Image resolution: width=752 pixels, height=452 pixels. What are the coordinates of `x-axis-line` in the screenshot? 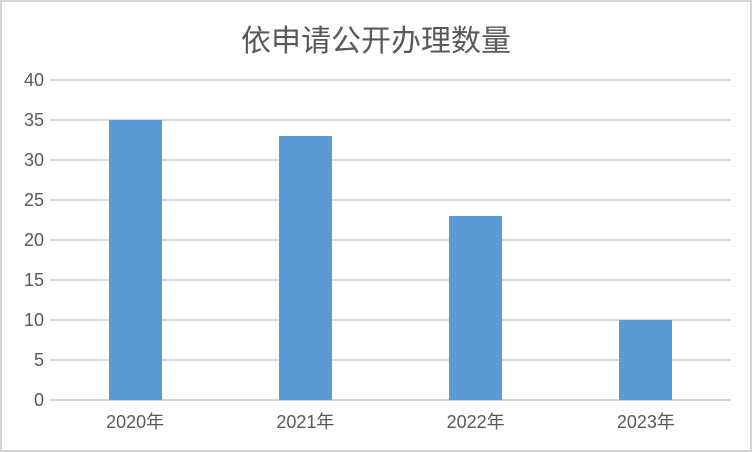 It's located at (390, 400).